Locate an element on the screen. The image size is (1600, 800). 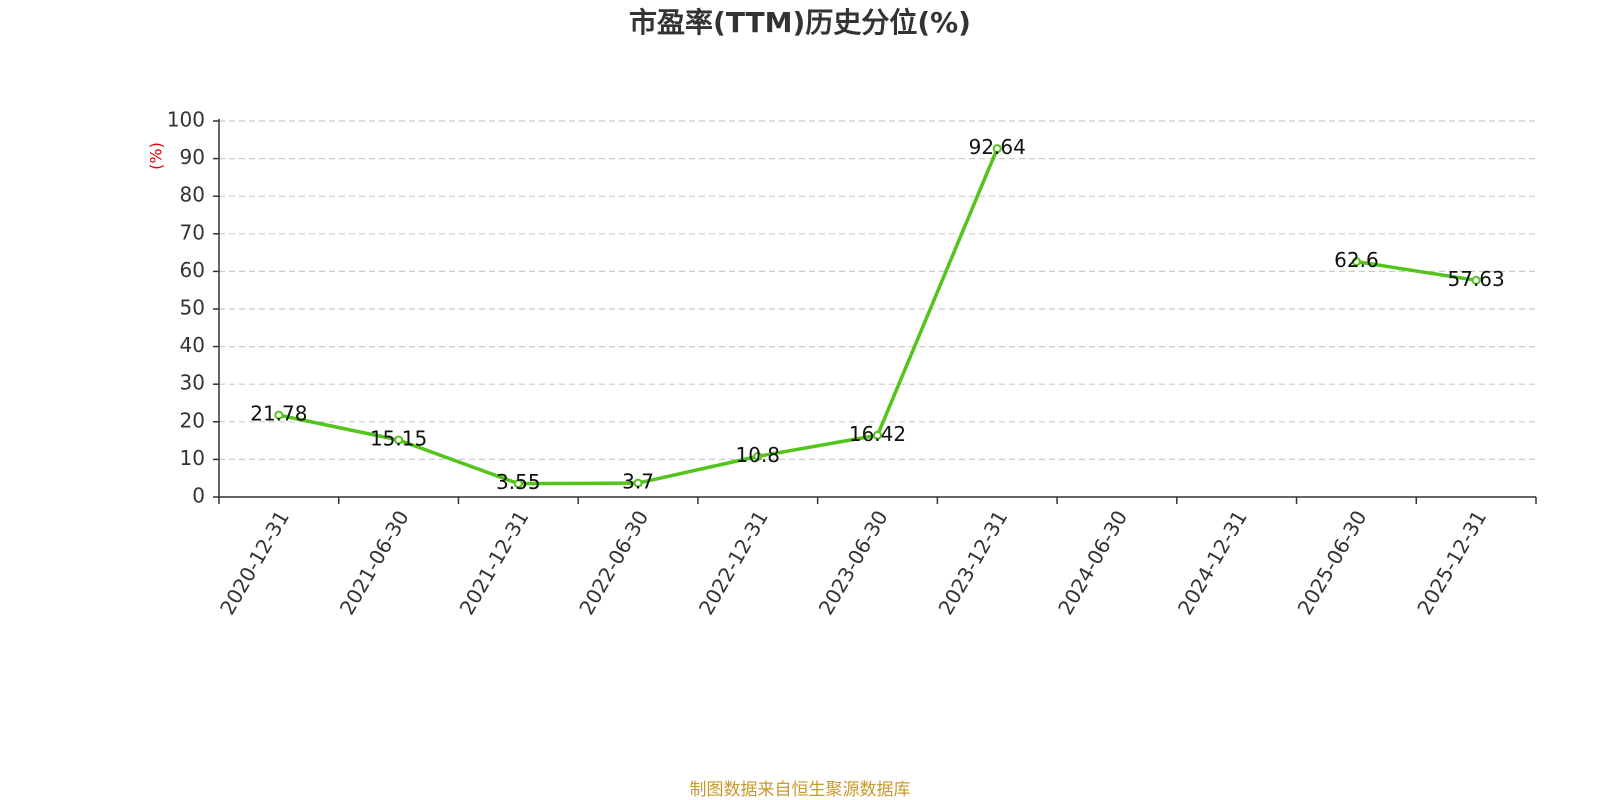
y-tick-label: 70 is located at coordinates (192, 232).